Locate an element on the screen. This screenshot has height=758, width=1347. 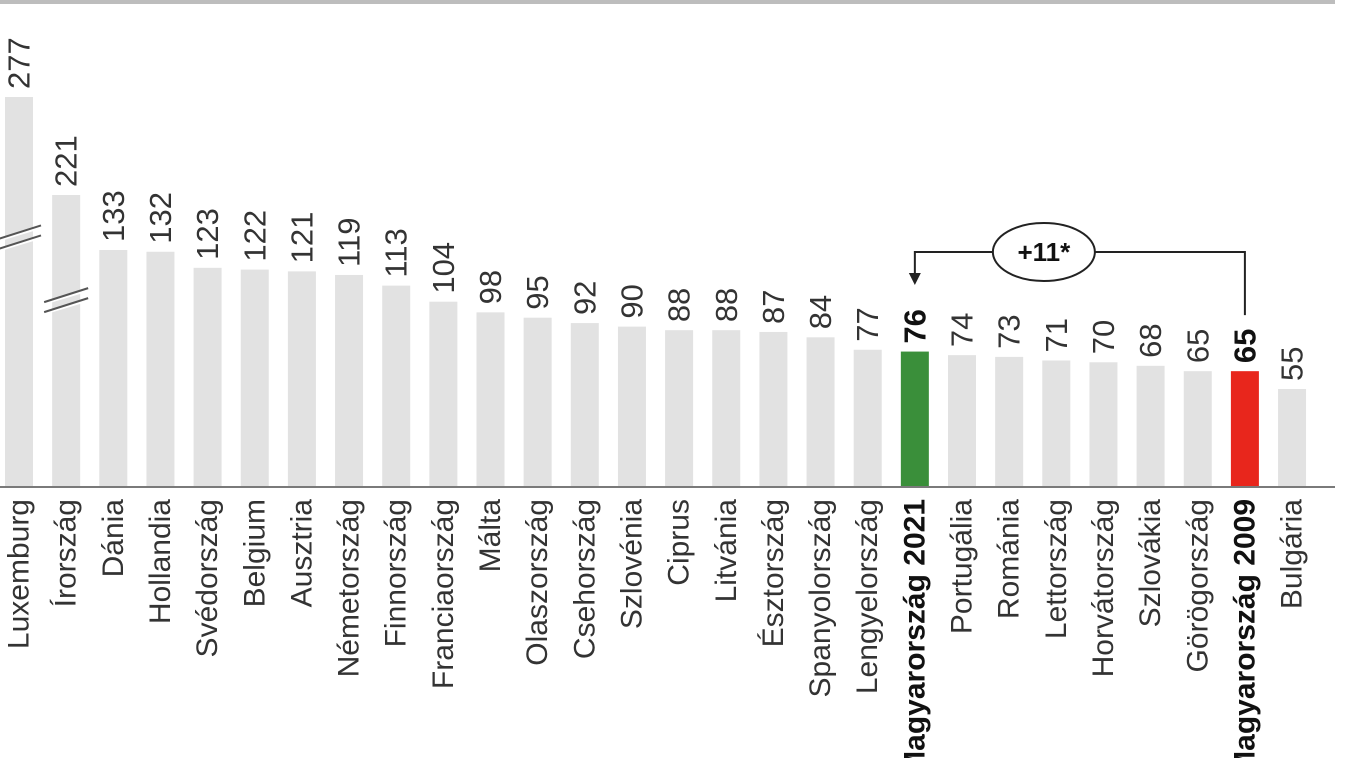
bar-romania is located at coordinates (1009, 421).